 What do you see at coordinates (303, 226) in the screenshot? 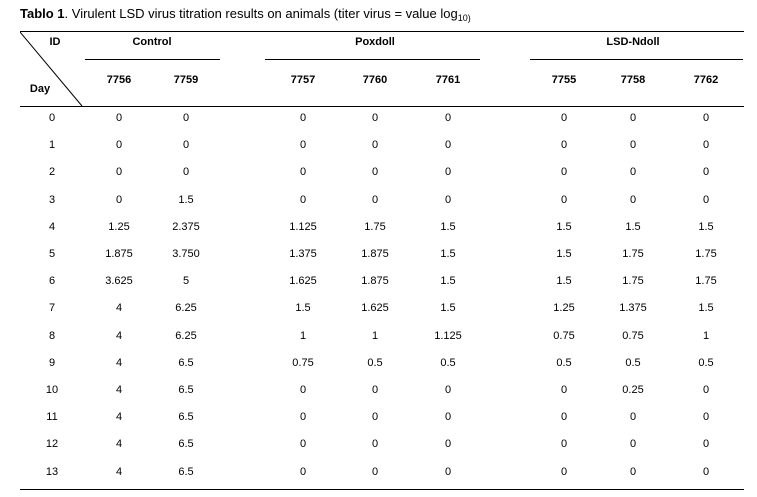
I see `value-cell: 1.125` at bounding box center [303, 226].